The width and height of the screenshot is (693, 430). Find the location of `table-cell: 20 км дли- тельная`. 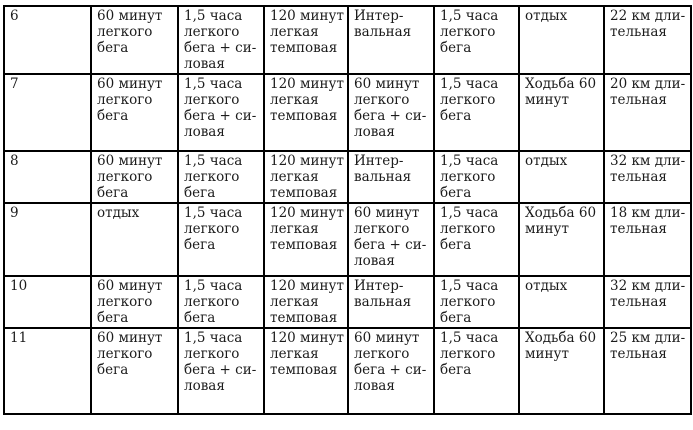

table-cell: 20 км дли- тельная is located at coordinates (647, 112).